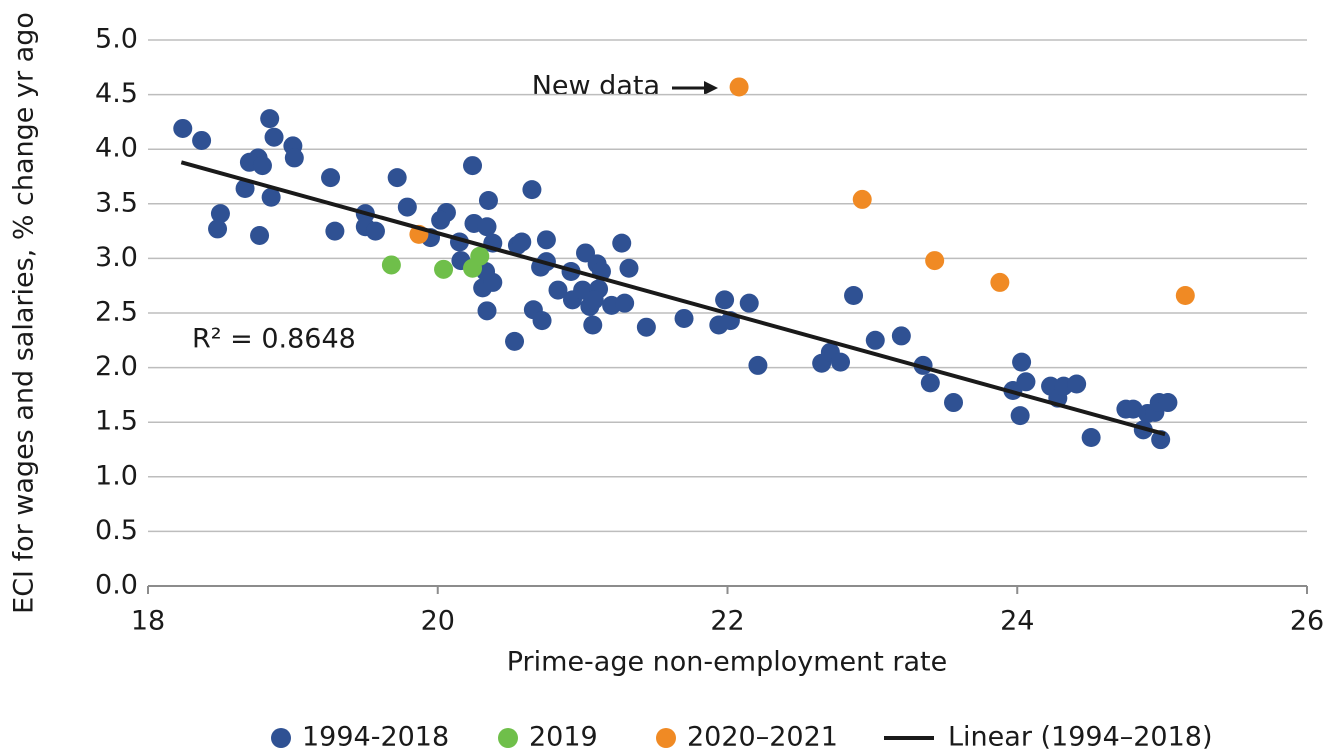 The image size is (1325, 753). What do you see at coordinates (727, 662) in the screenshot?
I see `x-axis-label: Prime-age non-employment rate` at bounding box center [727, 662].